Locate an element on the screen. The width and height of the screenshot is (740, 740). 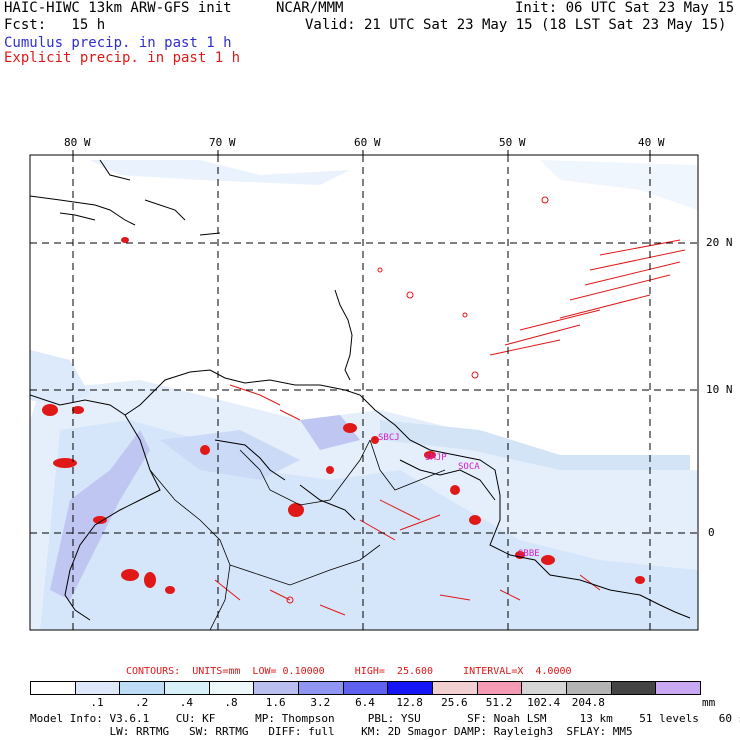
colorbar-label: 25.6 is located at coordinates (454, 702).